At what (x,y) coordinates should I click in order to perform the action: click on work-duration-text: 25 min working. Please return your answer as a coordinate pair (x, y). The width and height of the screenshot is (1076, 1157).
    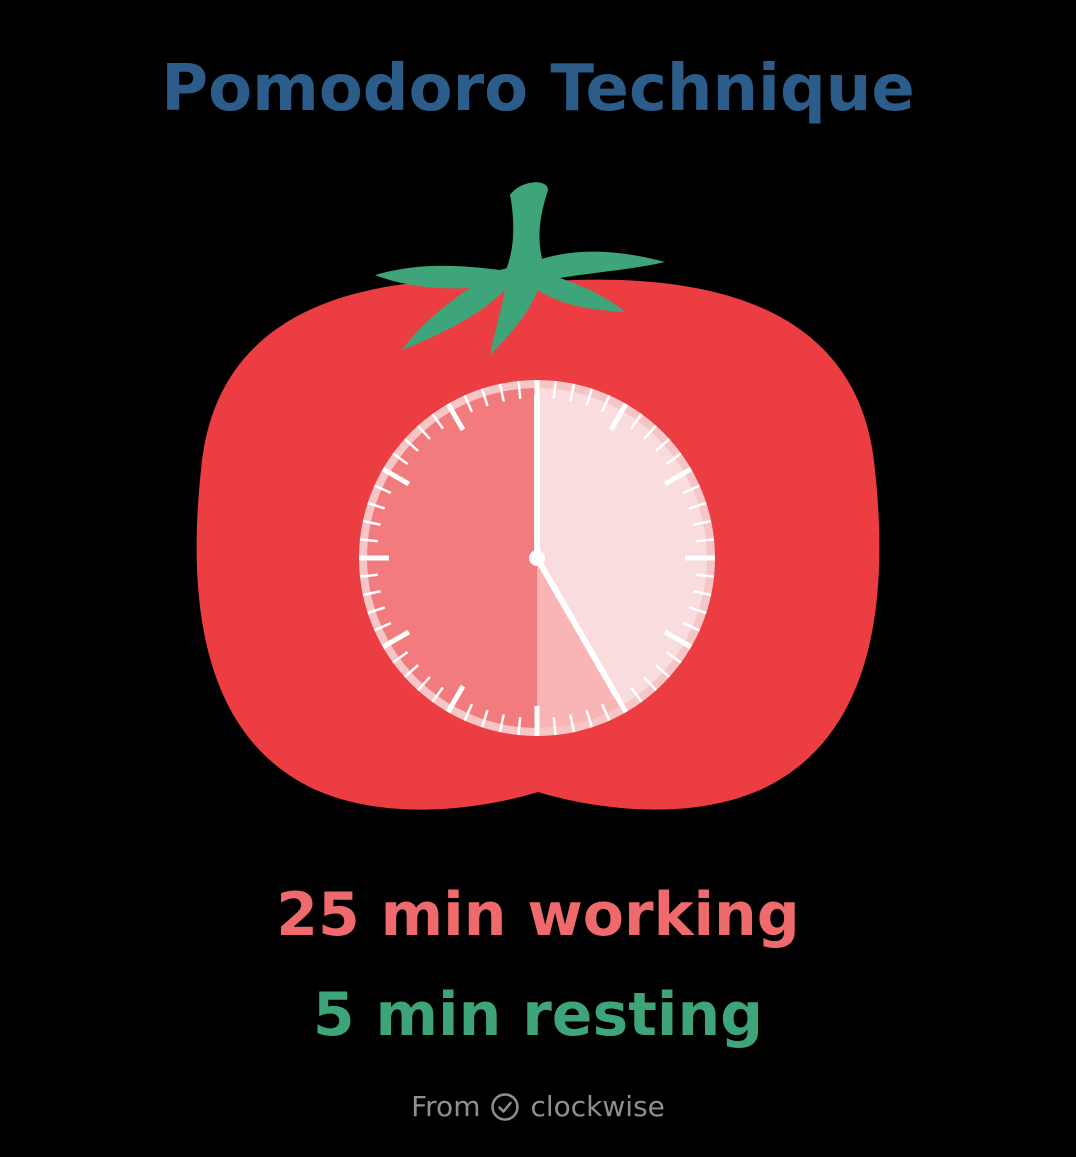
    Looking at the image, I should click on (538, 915).